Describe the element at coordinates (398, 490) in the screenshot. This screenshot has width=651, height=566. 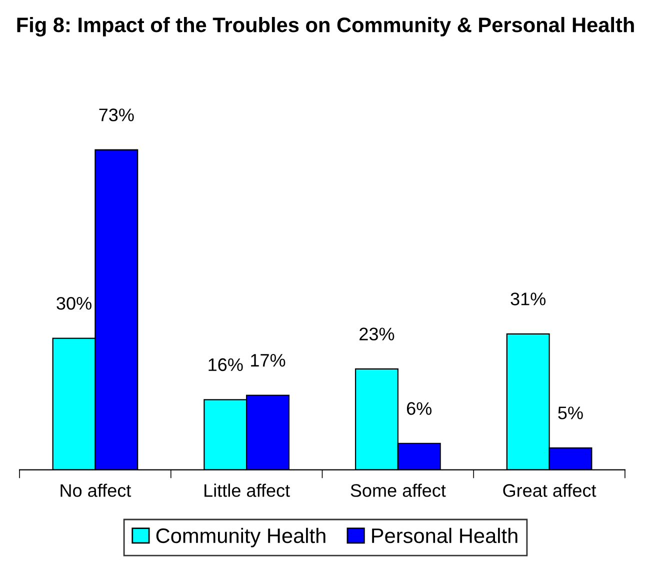
I see `x-tick-label: Some affect` at that location.